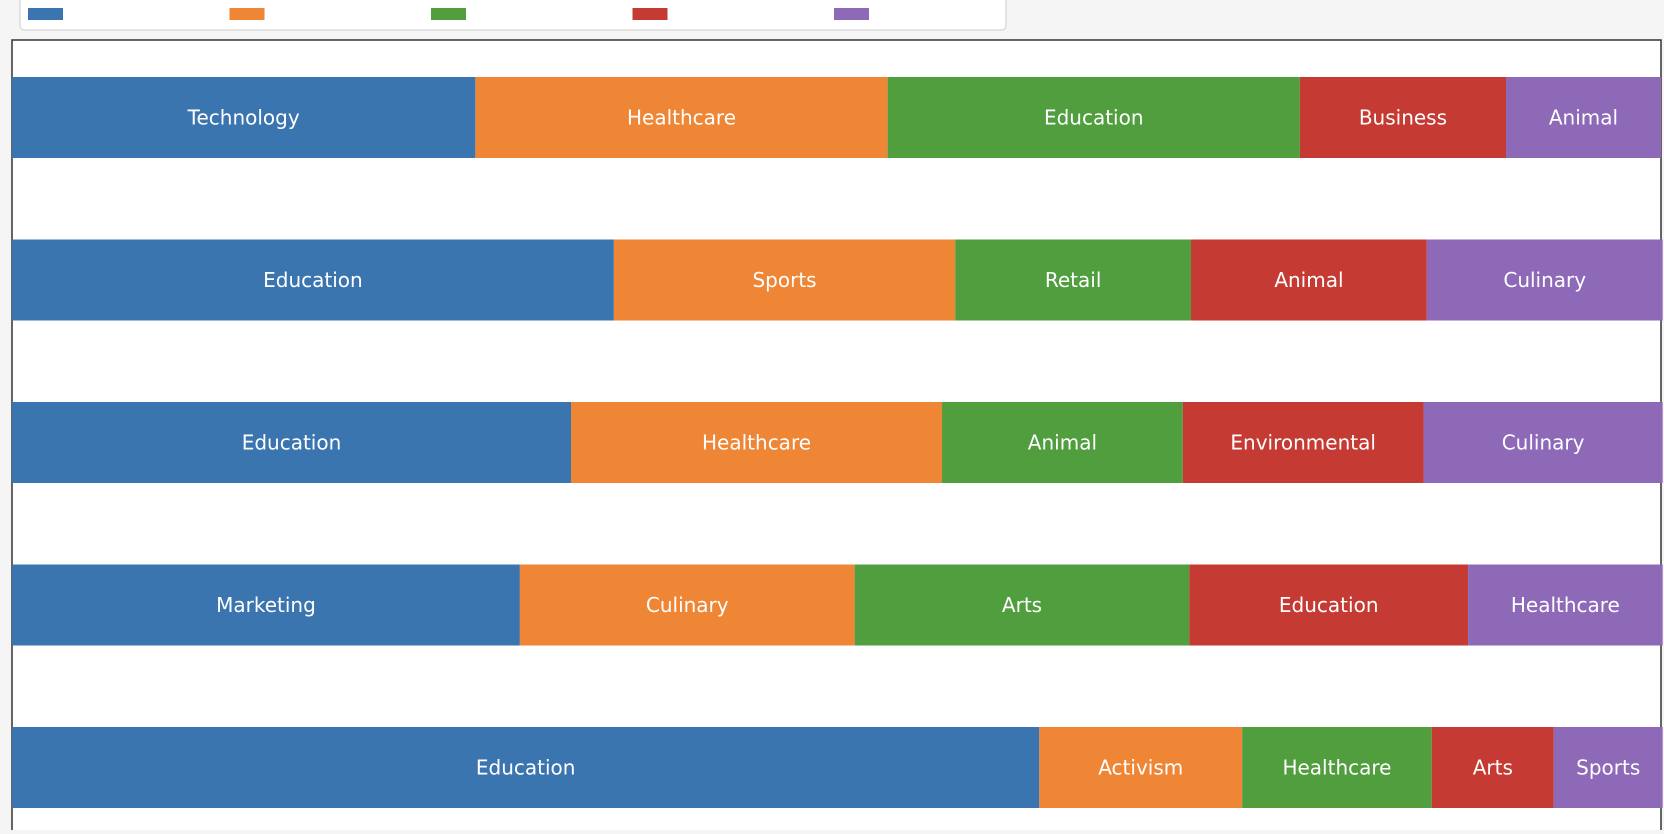 This screenshot has height=834, width=1664. I want to click on bar-label: Marketing, so click(266, 605).